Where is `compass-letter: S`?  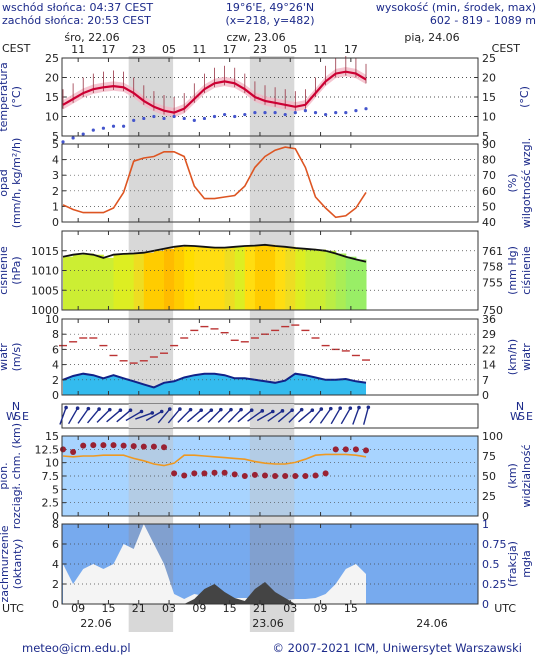 compass-letter: S is located at coordinates (17, 416).